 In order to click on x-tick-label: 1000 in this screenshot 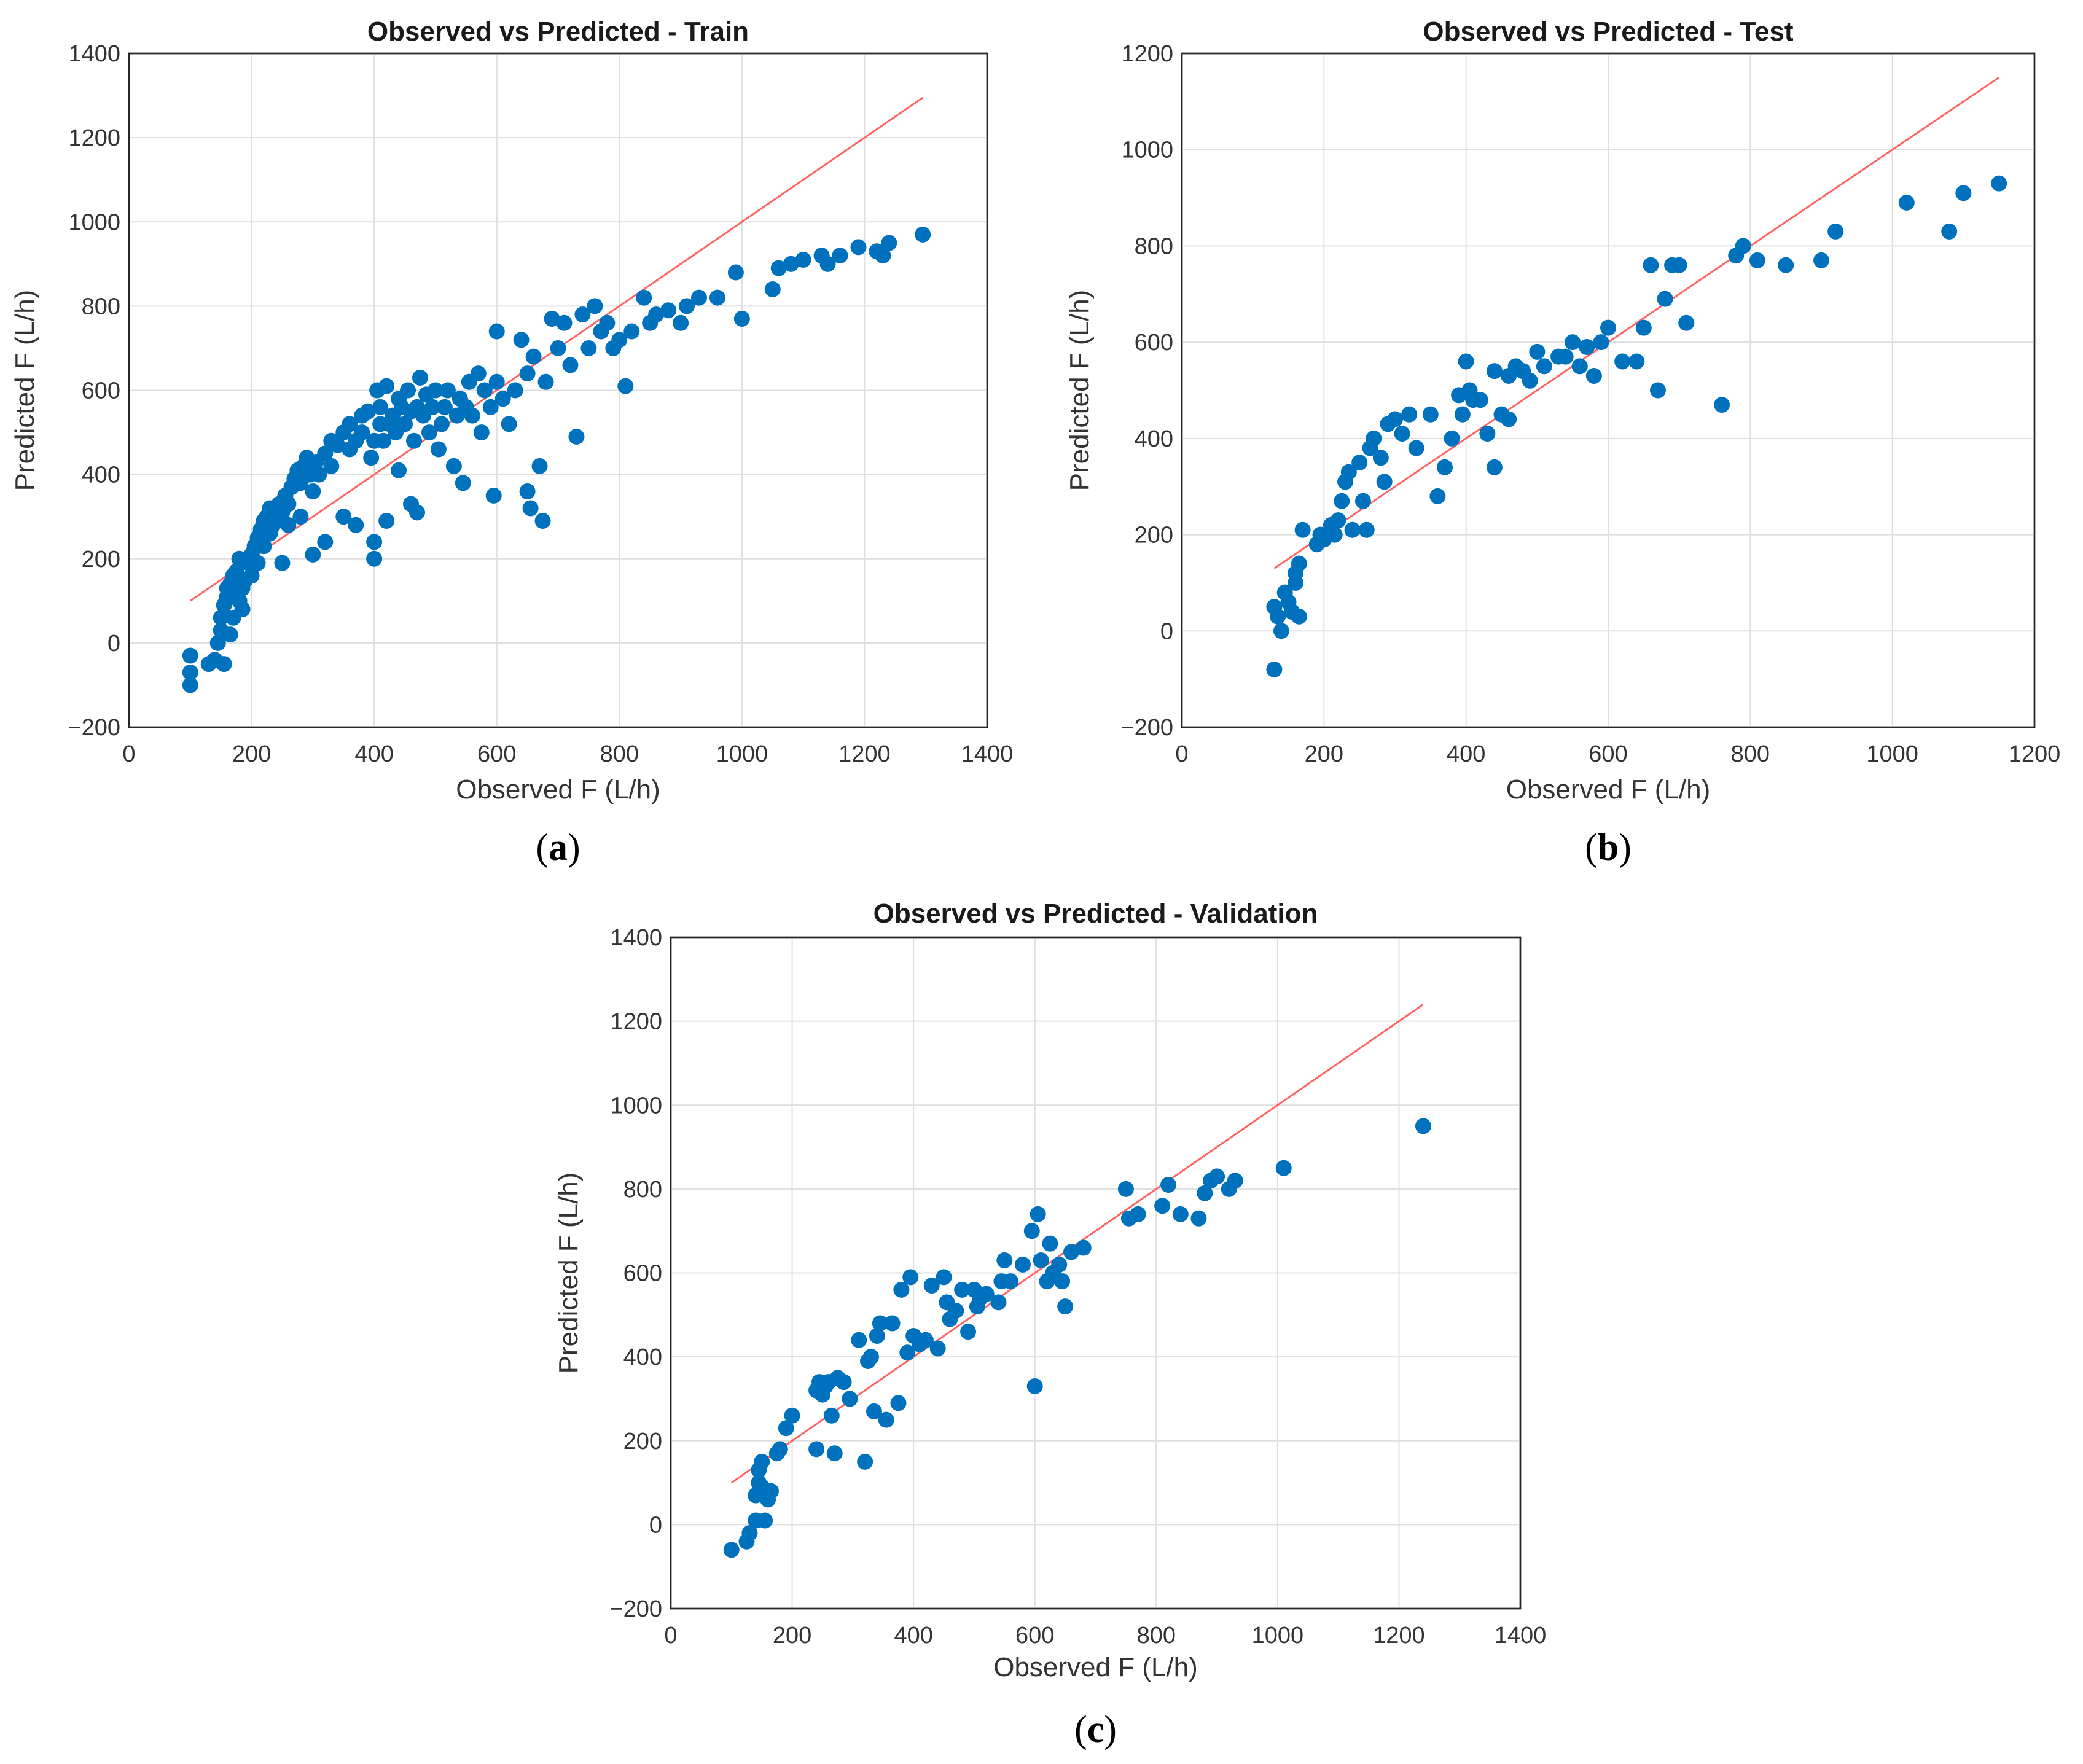, I will do `click(742, 754)`.